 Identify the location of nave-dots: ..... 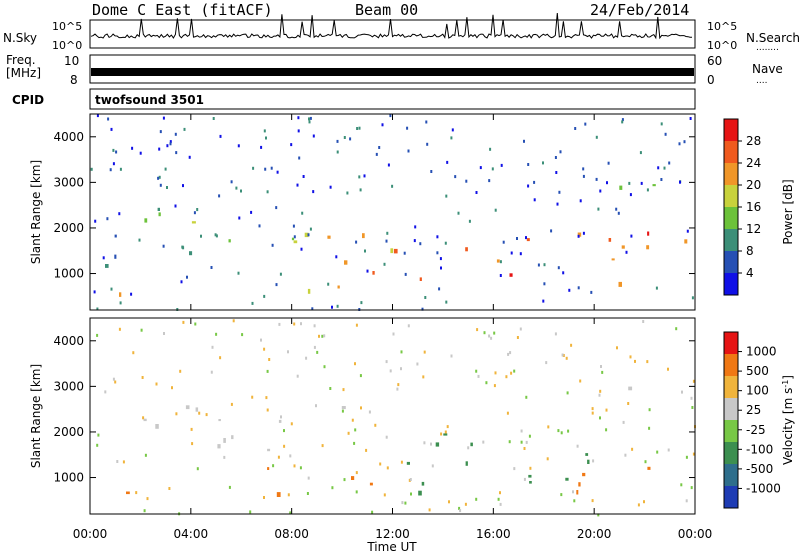
(761, 81).